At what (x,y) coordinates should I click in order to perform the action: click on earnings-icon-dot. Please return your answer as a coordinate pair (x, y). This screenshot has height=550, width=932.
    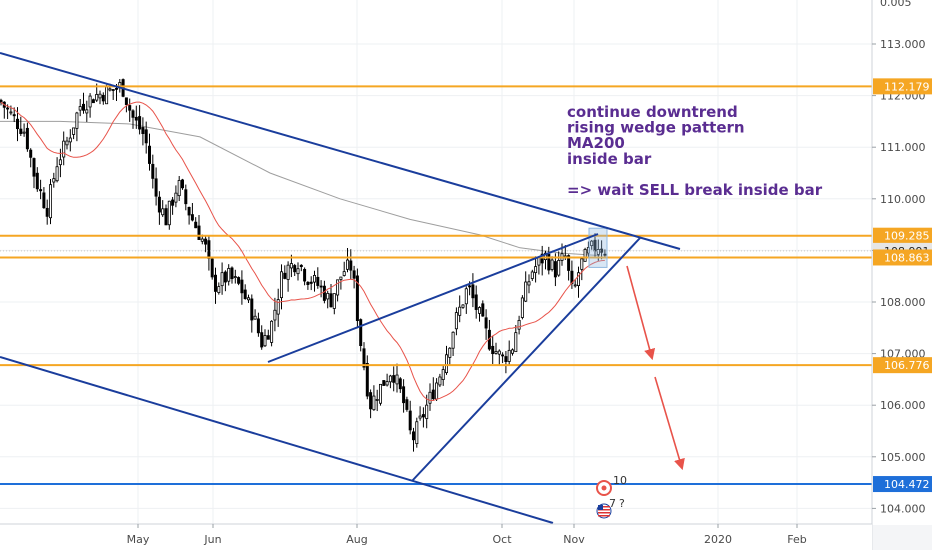
    Looking at the image, I should click on (604, 488).